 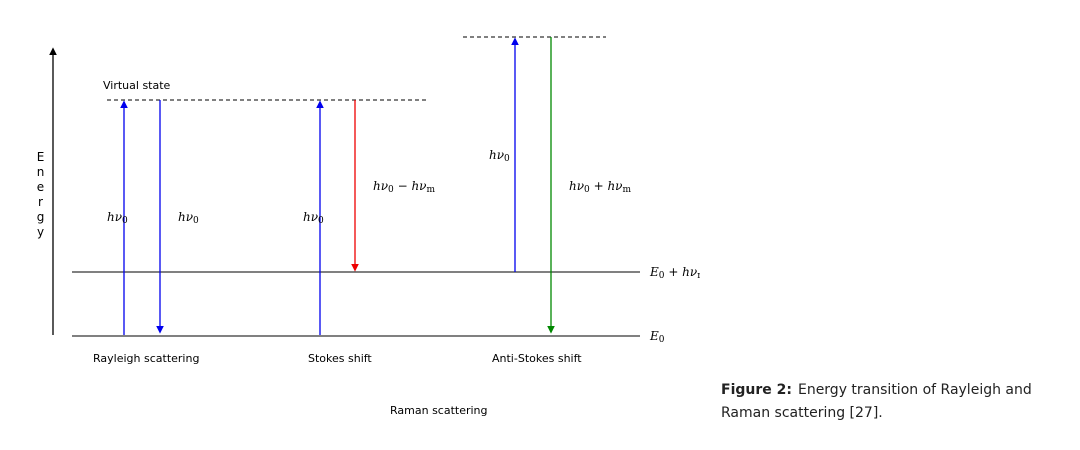 I want to click on virtual-state-label: Virtual state, so click(x=137, y=85).